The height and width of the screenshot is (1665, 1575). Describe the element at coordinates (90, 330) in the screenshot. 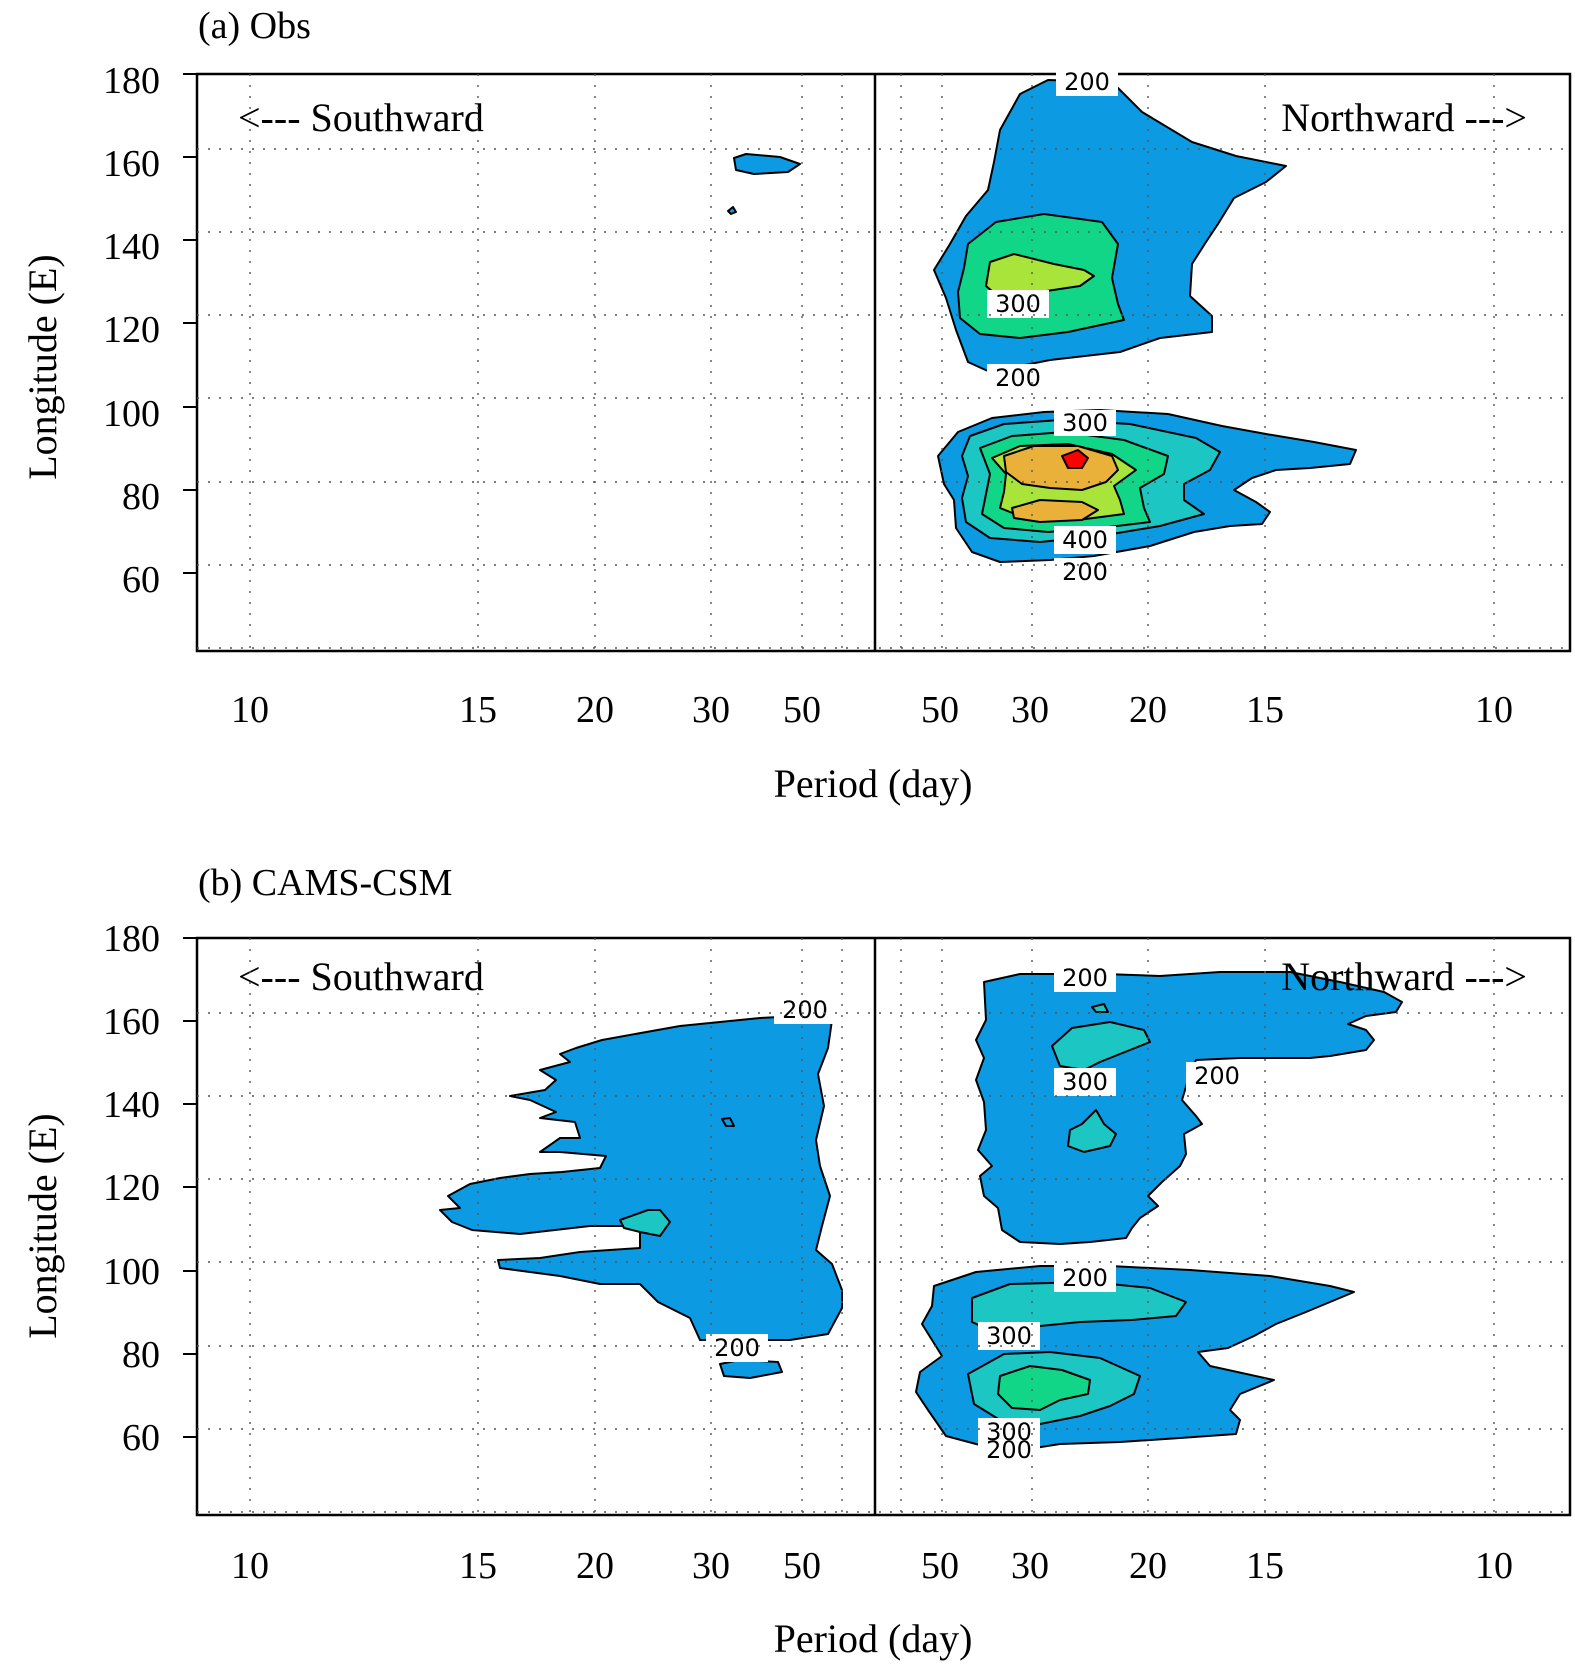

I see `panel-a-y-axis: 180 160 140 120 100 80 60 Longitude (E)` at that location.